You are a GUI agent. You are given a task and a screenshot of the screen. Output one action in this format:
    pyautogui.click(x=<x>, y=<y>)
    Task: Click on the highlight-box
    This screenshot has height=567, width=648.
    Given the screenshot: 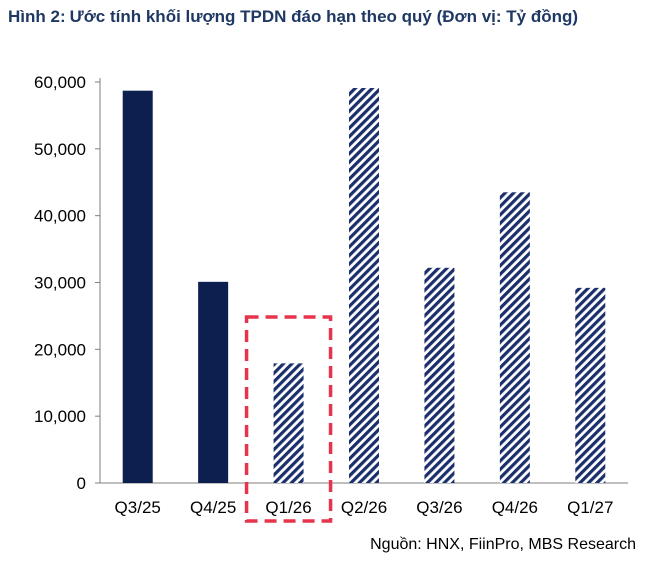 What is the action you would take?
    pyautogui.click(x=288, y=419)
    